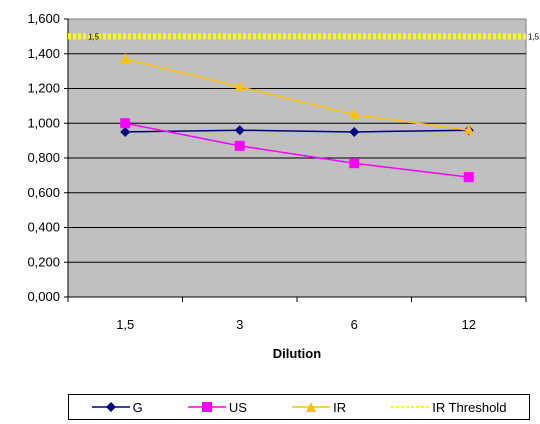 This screenshot has width=540, height=424. What do you see at coordinates (206, 407) in the screenshot?
I see `legend-swatch-us` at bounding box center [206, 407].